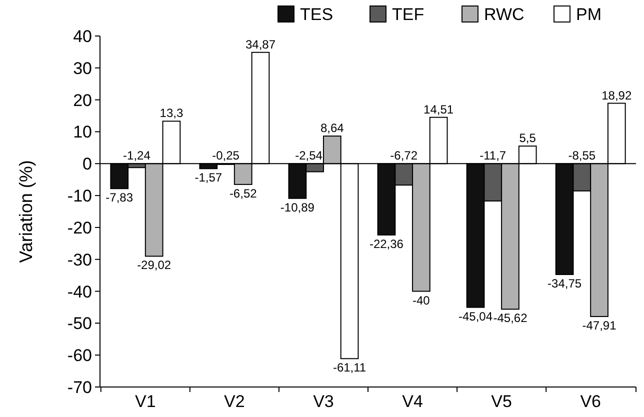  I want to click on data-label: 13,3, so click(172, 113).